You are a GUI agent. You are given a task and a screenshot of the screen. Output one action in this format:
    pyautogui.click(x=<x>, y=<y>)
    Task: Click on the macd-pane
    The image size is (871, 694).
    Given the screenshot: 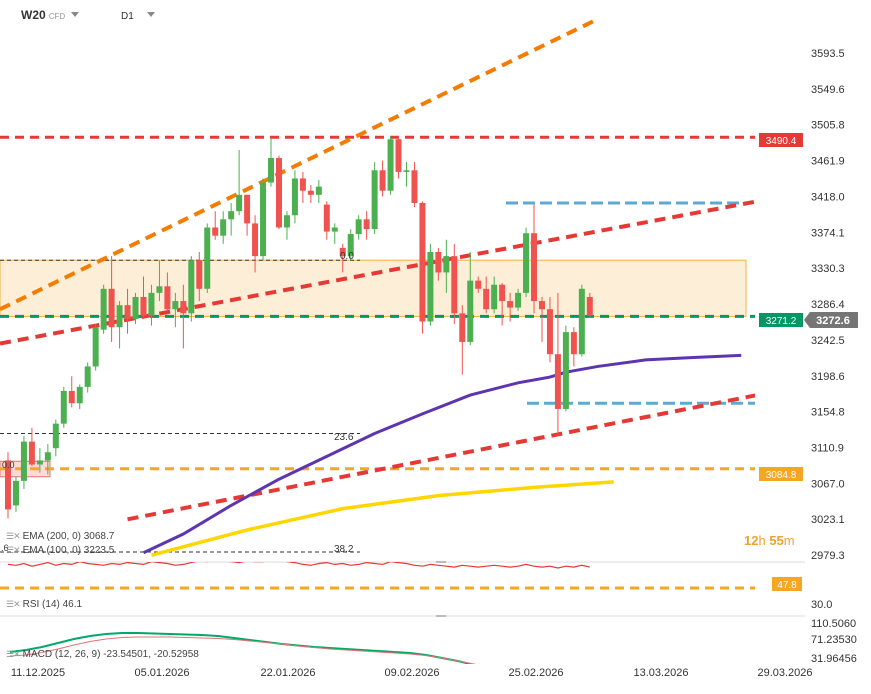 What is the action you would take?
    pyautogui.click(x=243, y=648)
    